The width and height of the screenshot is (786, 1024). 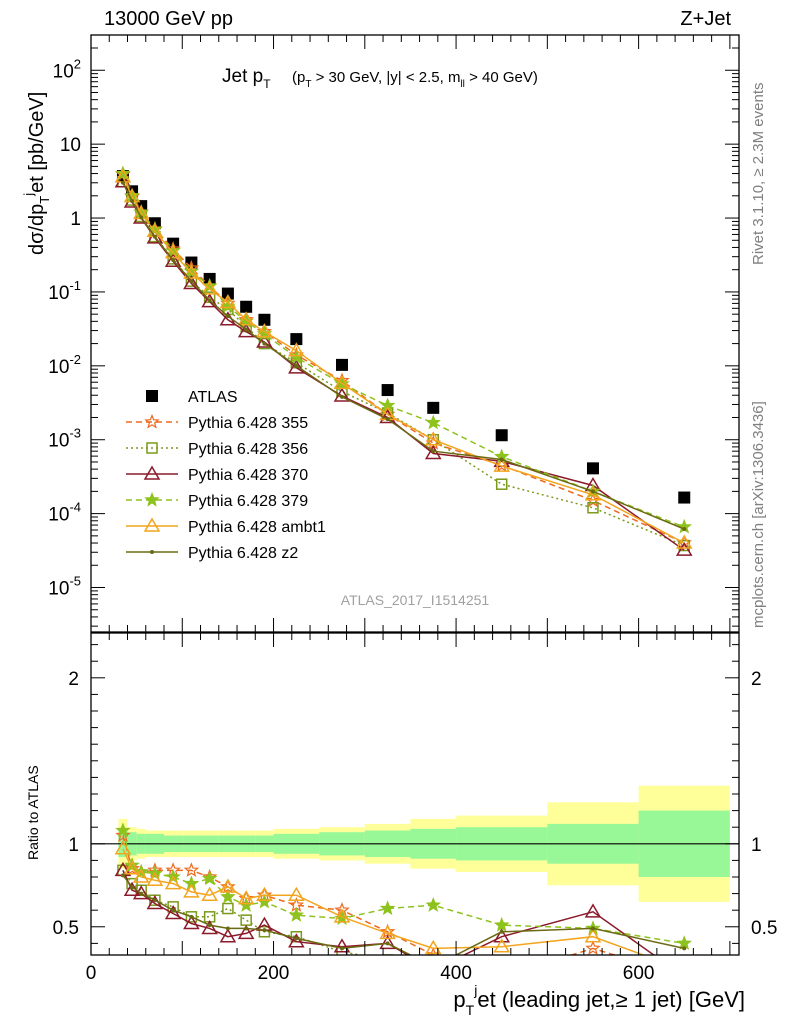 What do you see at coordinates (243, 553) in the screenshot?
I see `legend-label-z2: Pythia 6.428 z2` at bounding box center [243, 553].